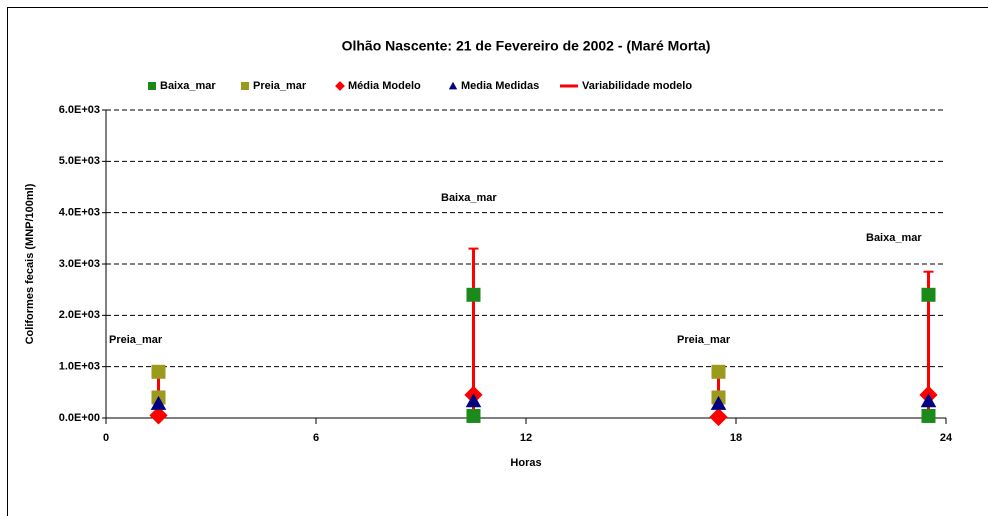 This screenshot has width=988, height=516. Describe the element at coordinates (79, 110) in the screenshot. I see `y-tick-label: 6.0E+03` at that location.